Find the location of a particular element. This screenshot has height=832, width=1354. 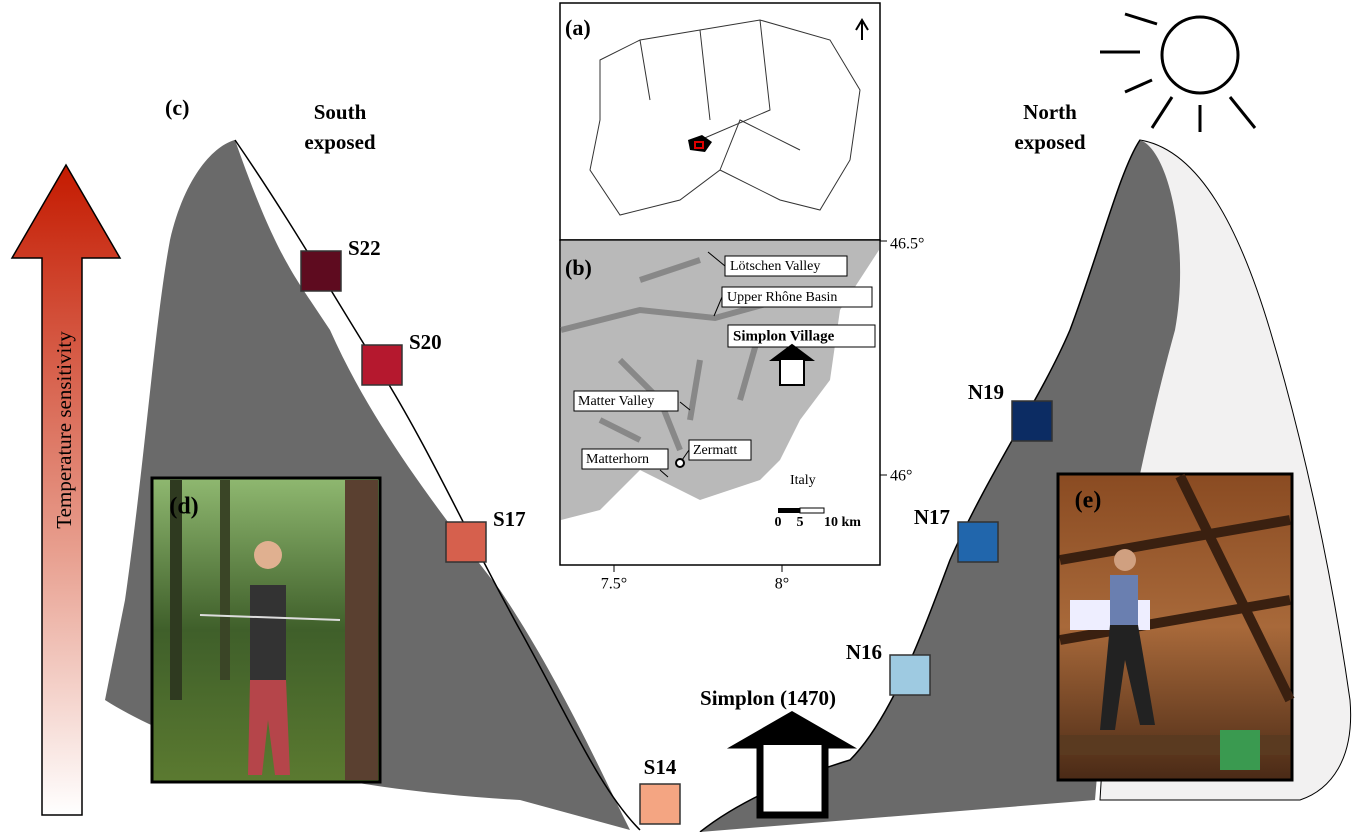

map-label: Simplon Village is located at coordinates (784, 336).